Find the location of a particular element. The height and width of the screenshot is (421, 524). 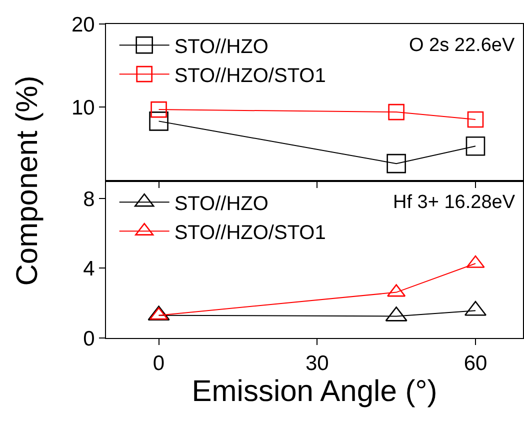

x-tick-label: 0 is located at coordinates (158, 364).